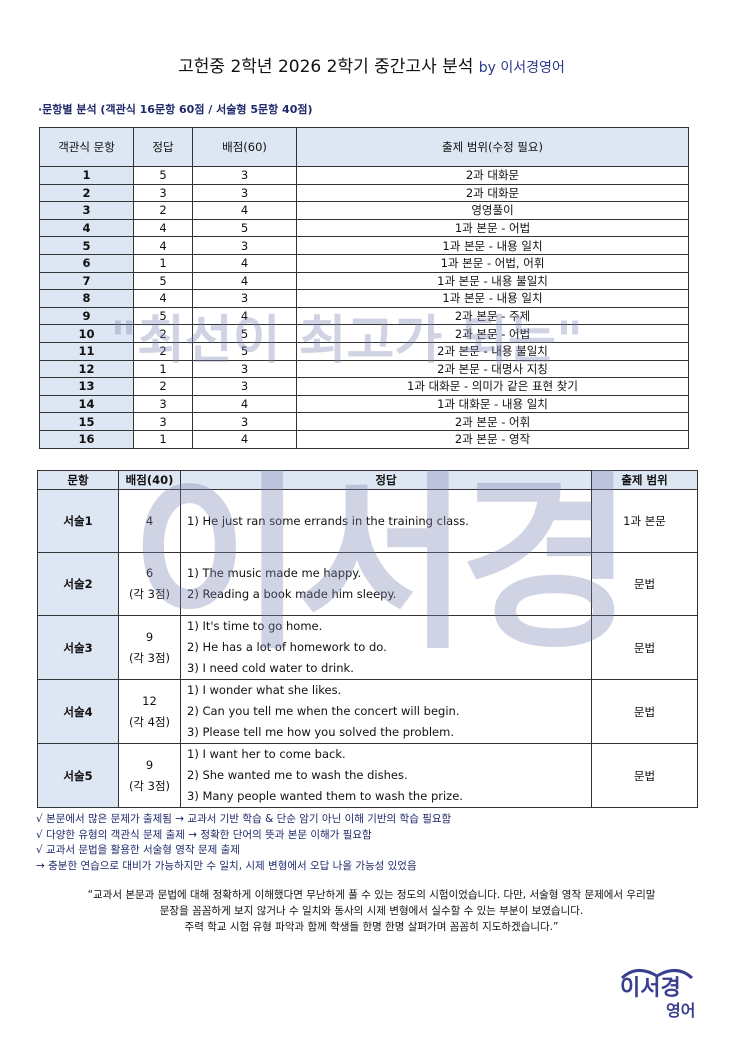 The height and width of the screenshot is (1051, 743). Describe the element at coordinates (149, 721) in the screenshot. I see `score-each: (각 4점)` at that location.